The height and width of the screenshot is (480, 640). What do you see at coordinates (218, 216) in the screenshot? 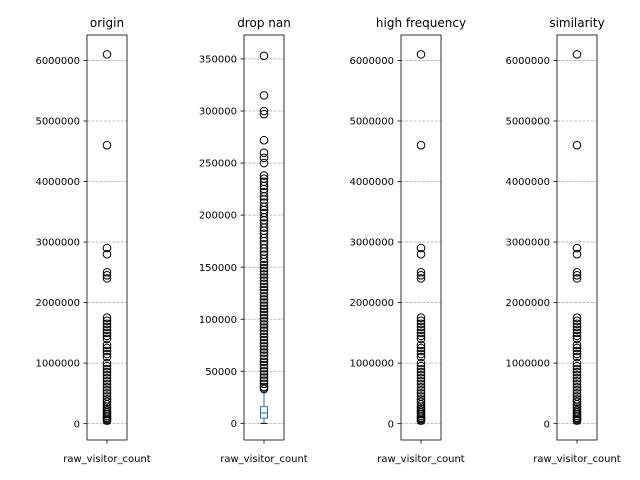
I see `y-tick-label: 200000` at bounding box center [218, 216].